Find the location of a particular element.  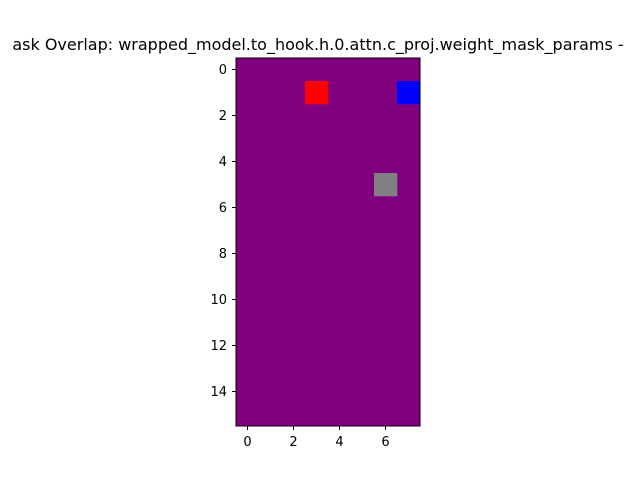

x-axis: 0 2 4 6 is located at coordinates (316, 438).